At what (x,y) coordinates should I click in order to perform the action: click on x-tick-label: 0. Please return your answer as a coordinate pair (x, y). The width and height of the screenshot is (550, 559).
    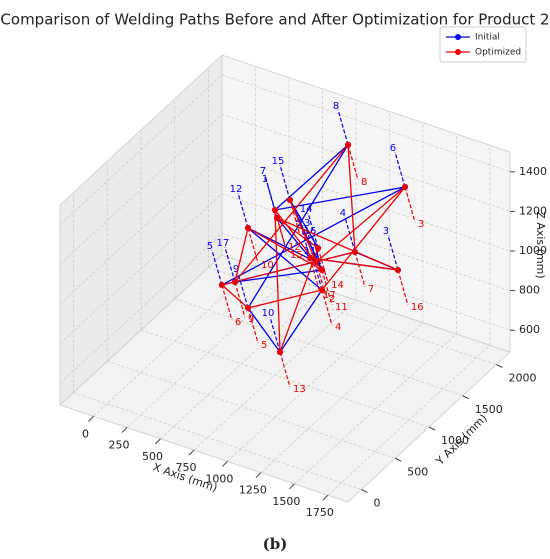
    Looking at the image, I should click on (85, 433).